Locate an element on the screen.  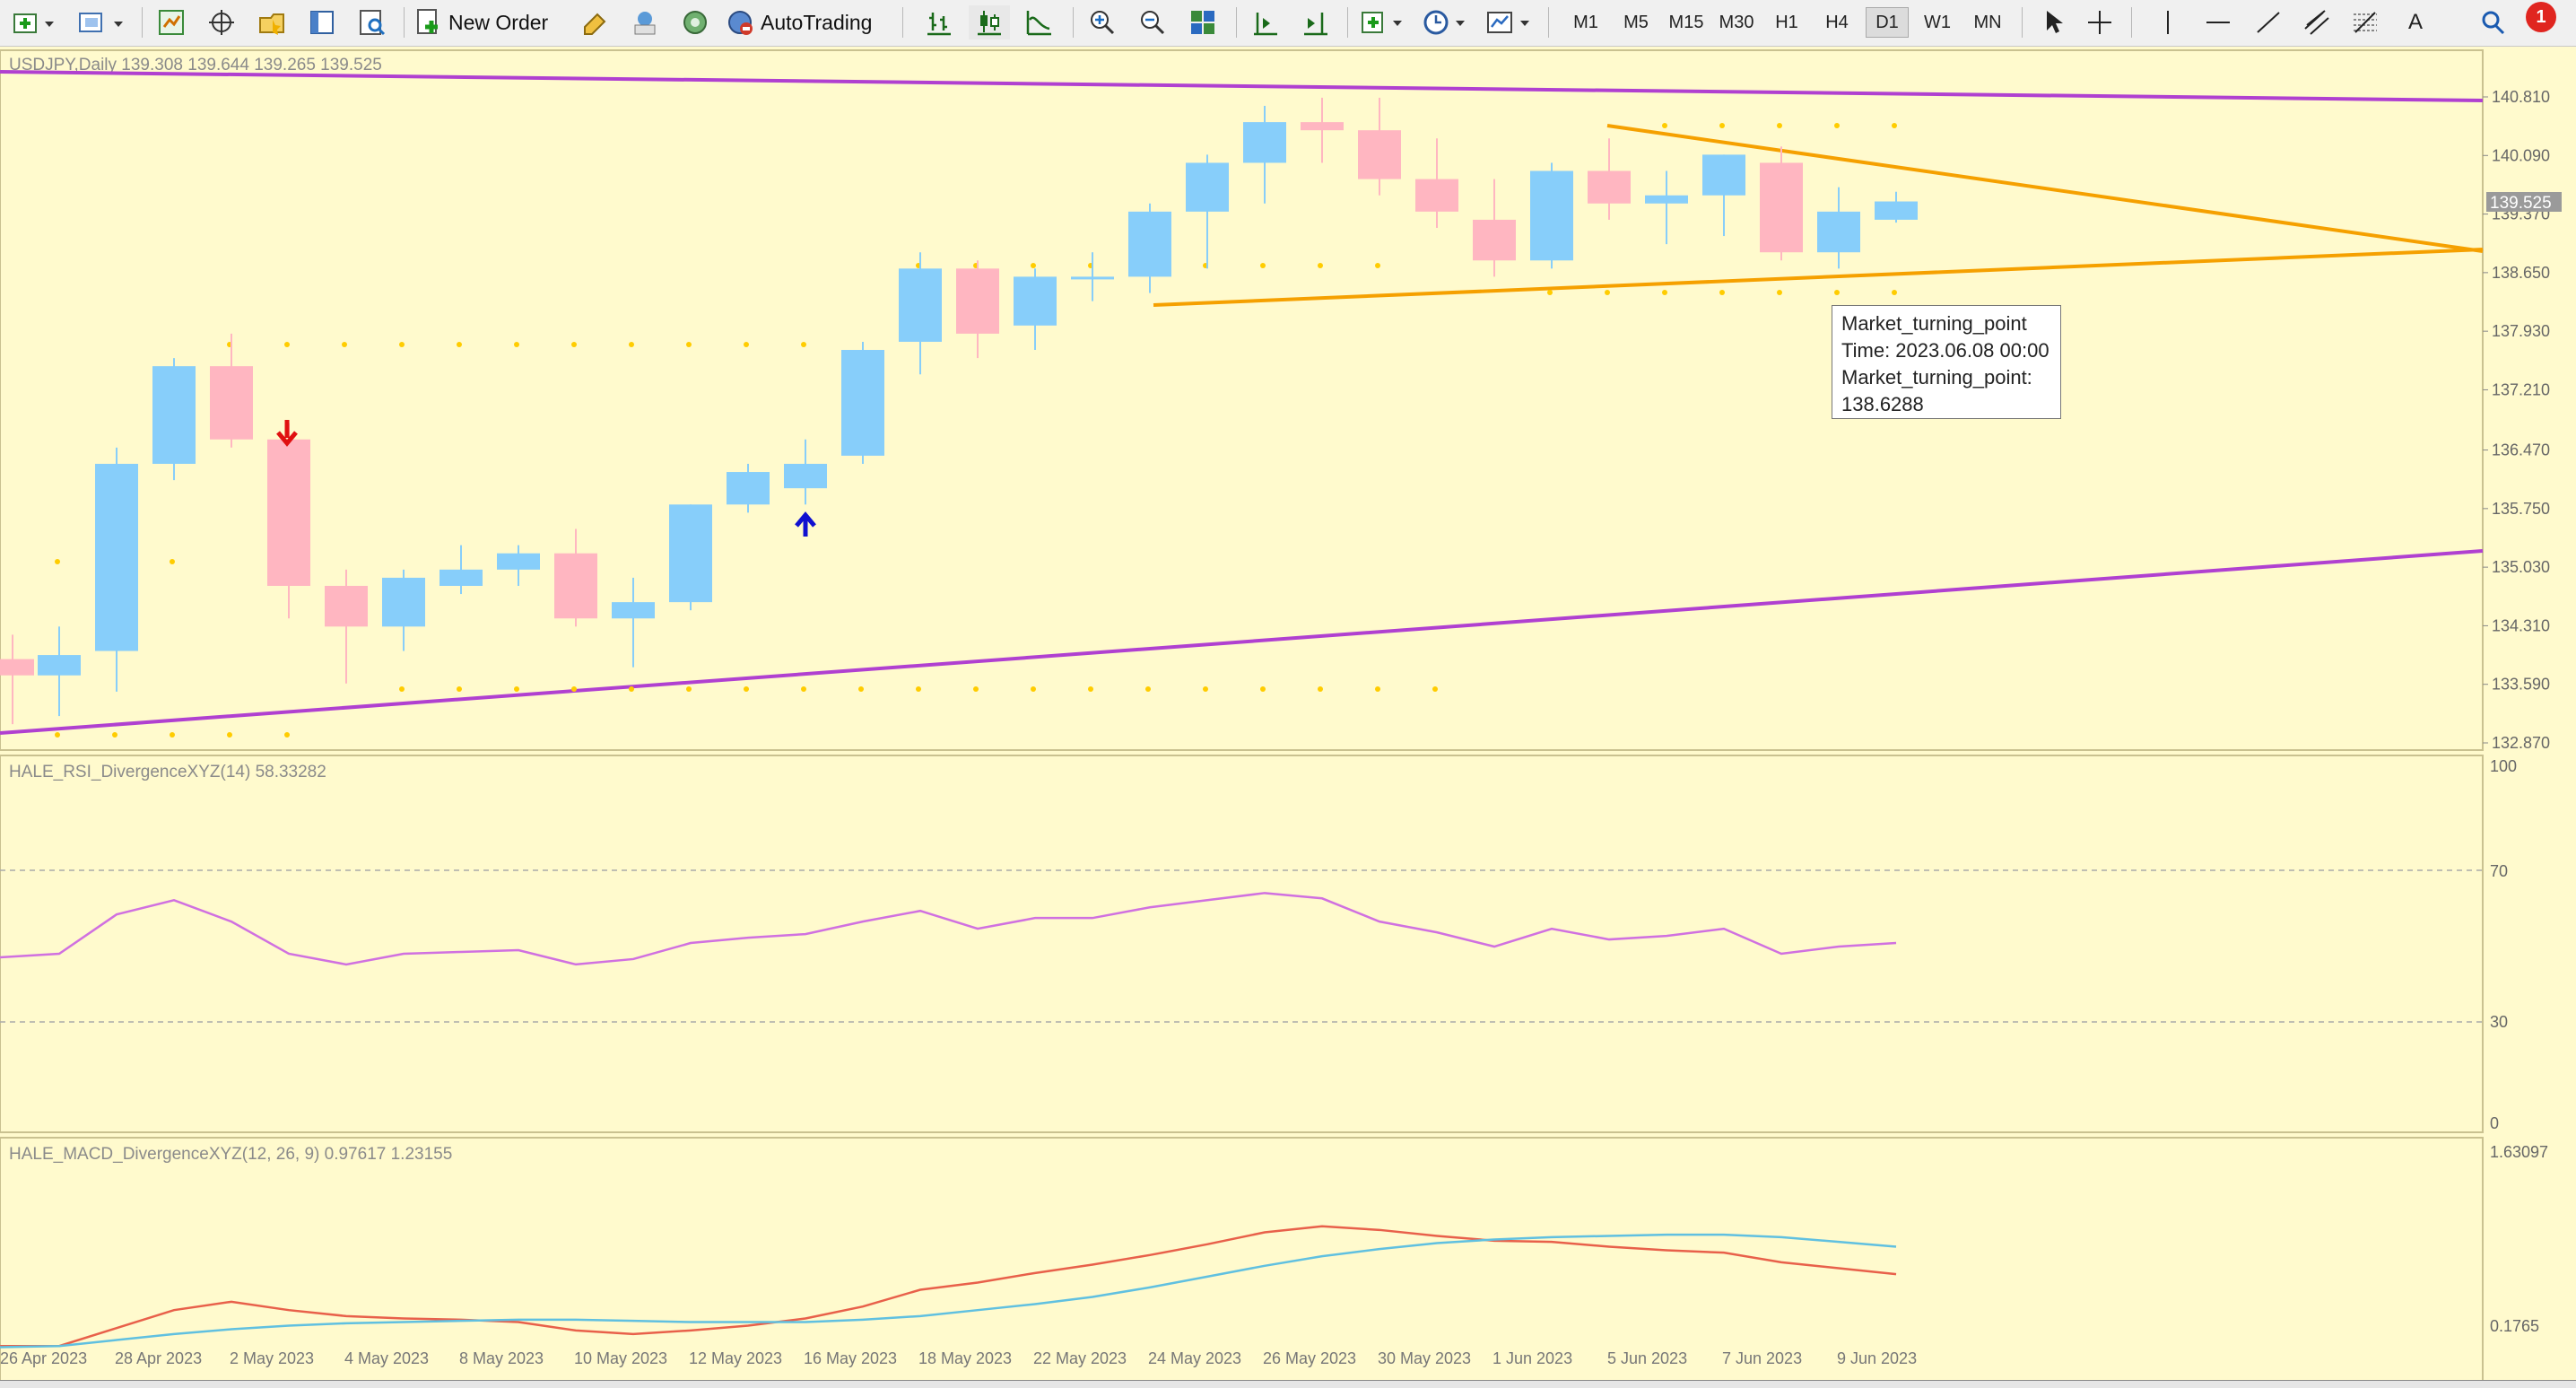
fibonacci-button is located at coordinates (2365, 22).